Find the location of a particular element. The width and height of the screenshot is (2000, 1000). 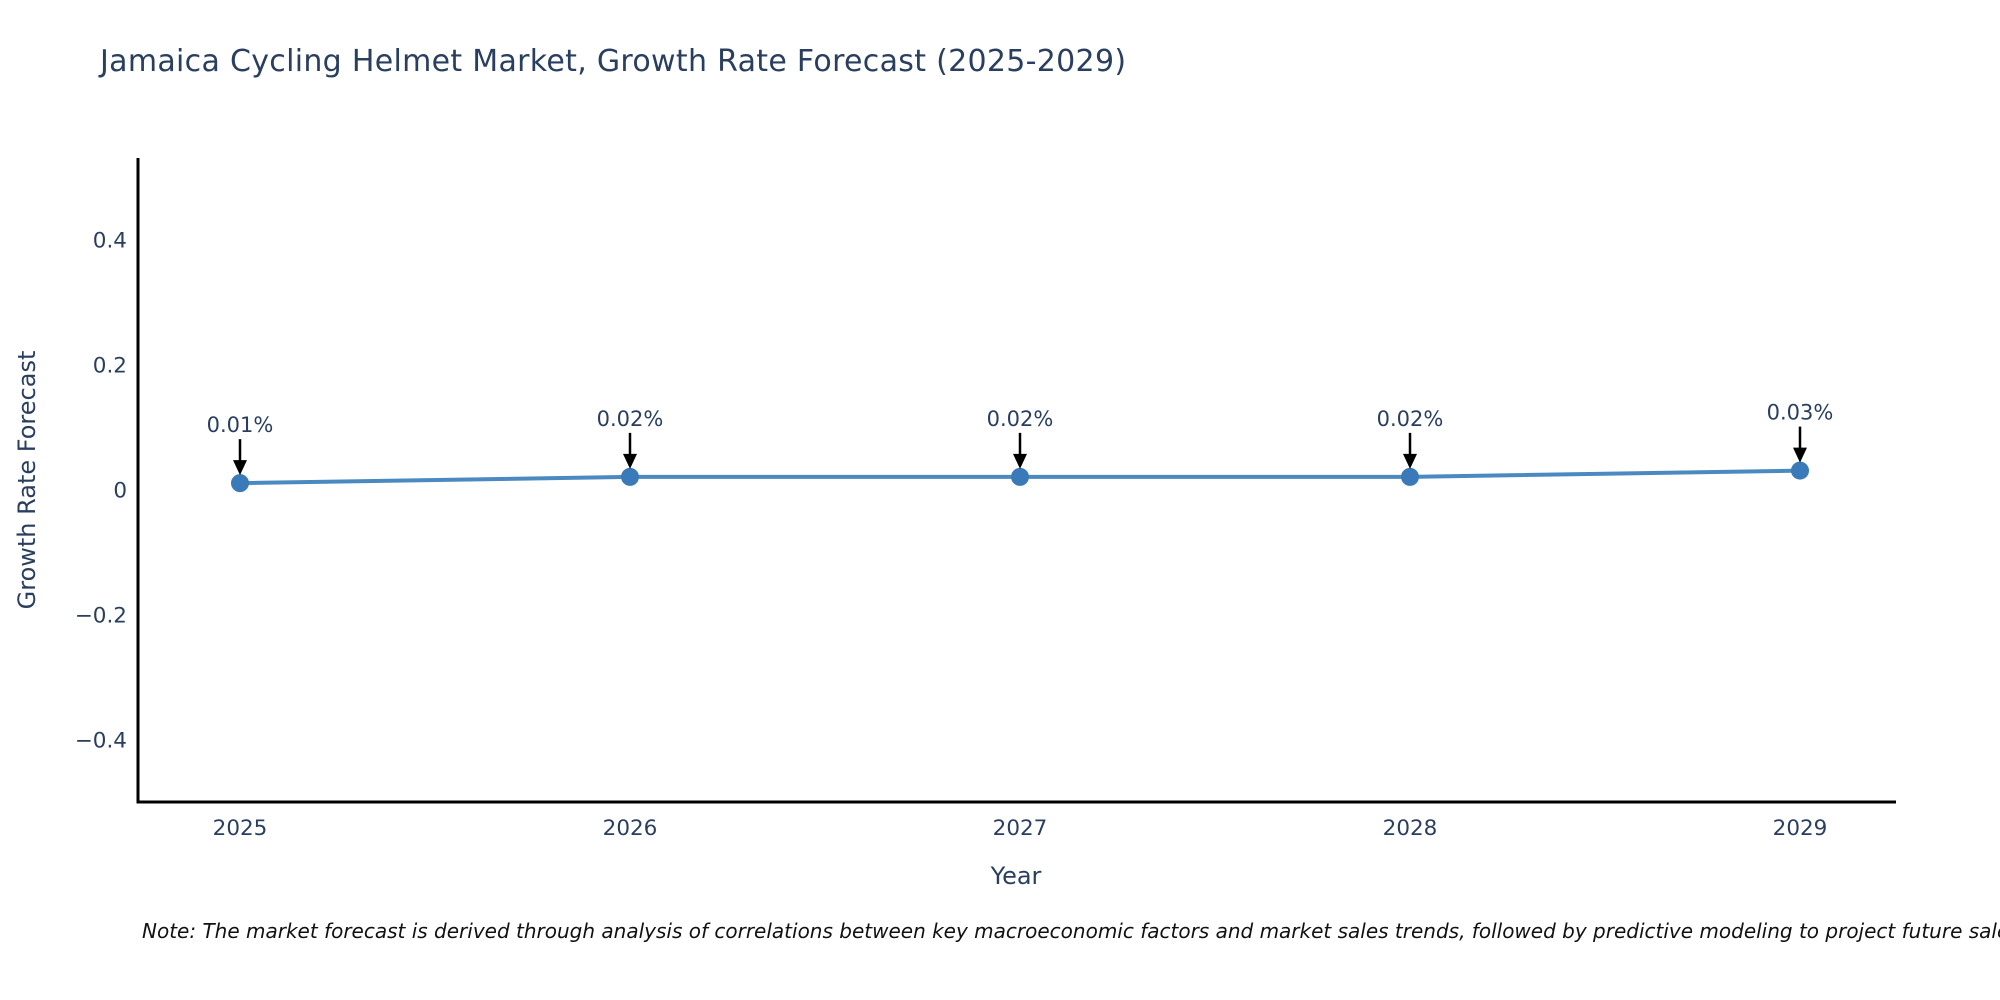

x-tick-label: 2029 is located at coordinates (1800, 828).